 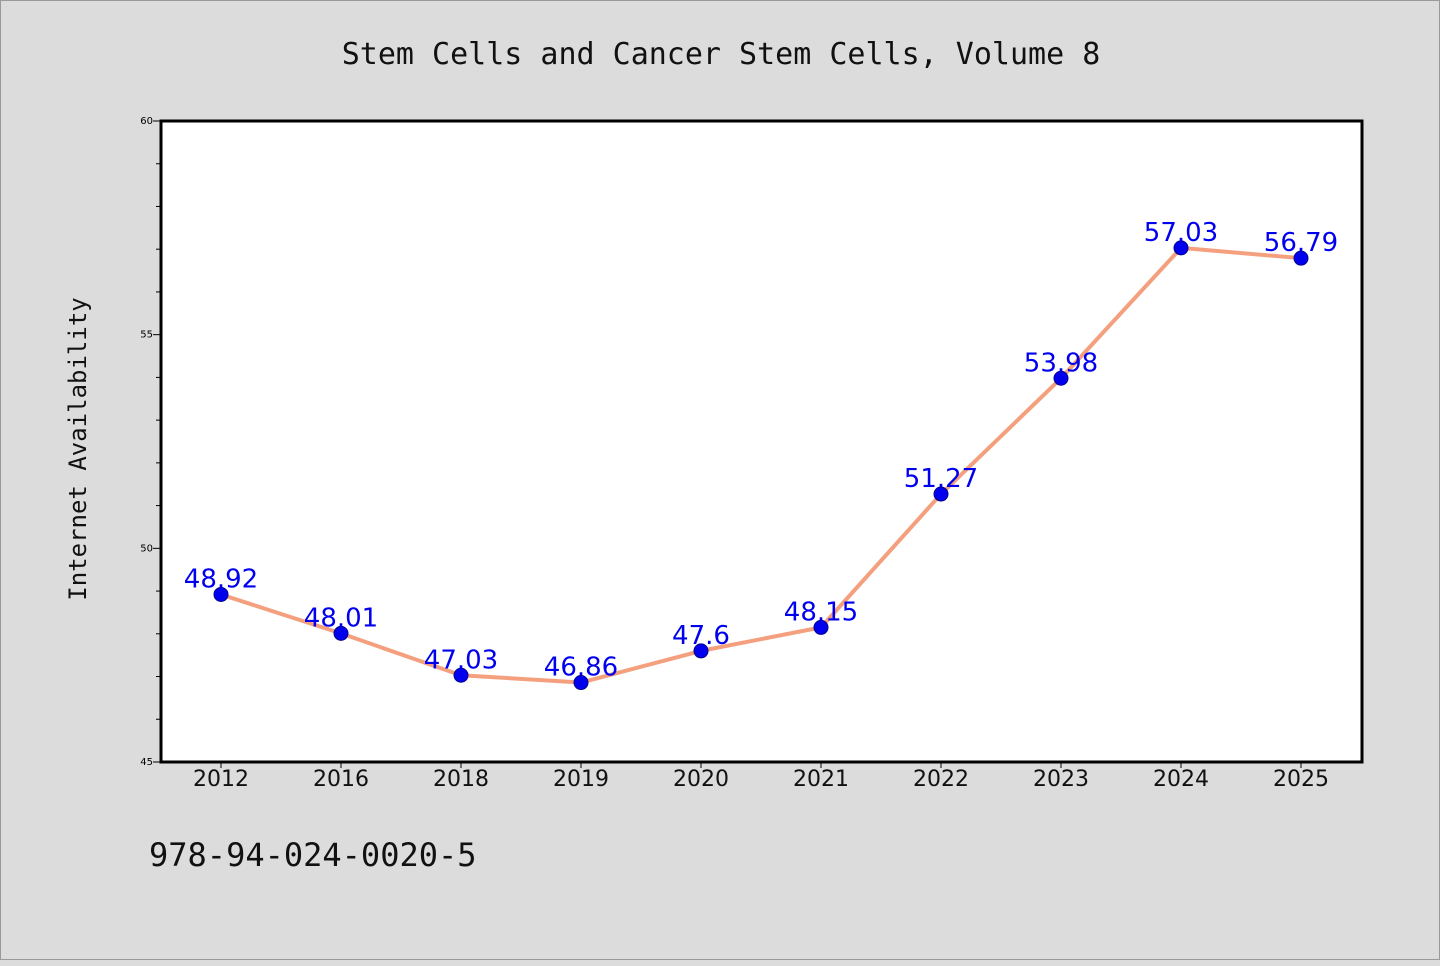 I want to click on y-tick-label: 55, so click(x=146, y=335).